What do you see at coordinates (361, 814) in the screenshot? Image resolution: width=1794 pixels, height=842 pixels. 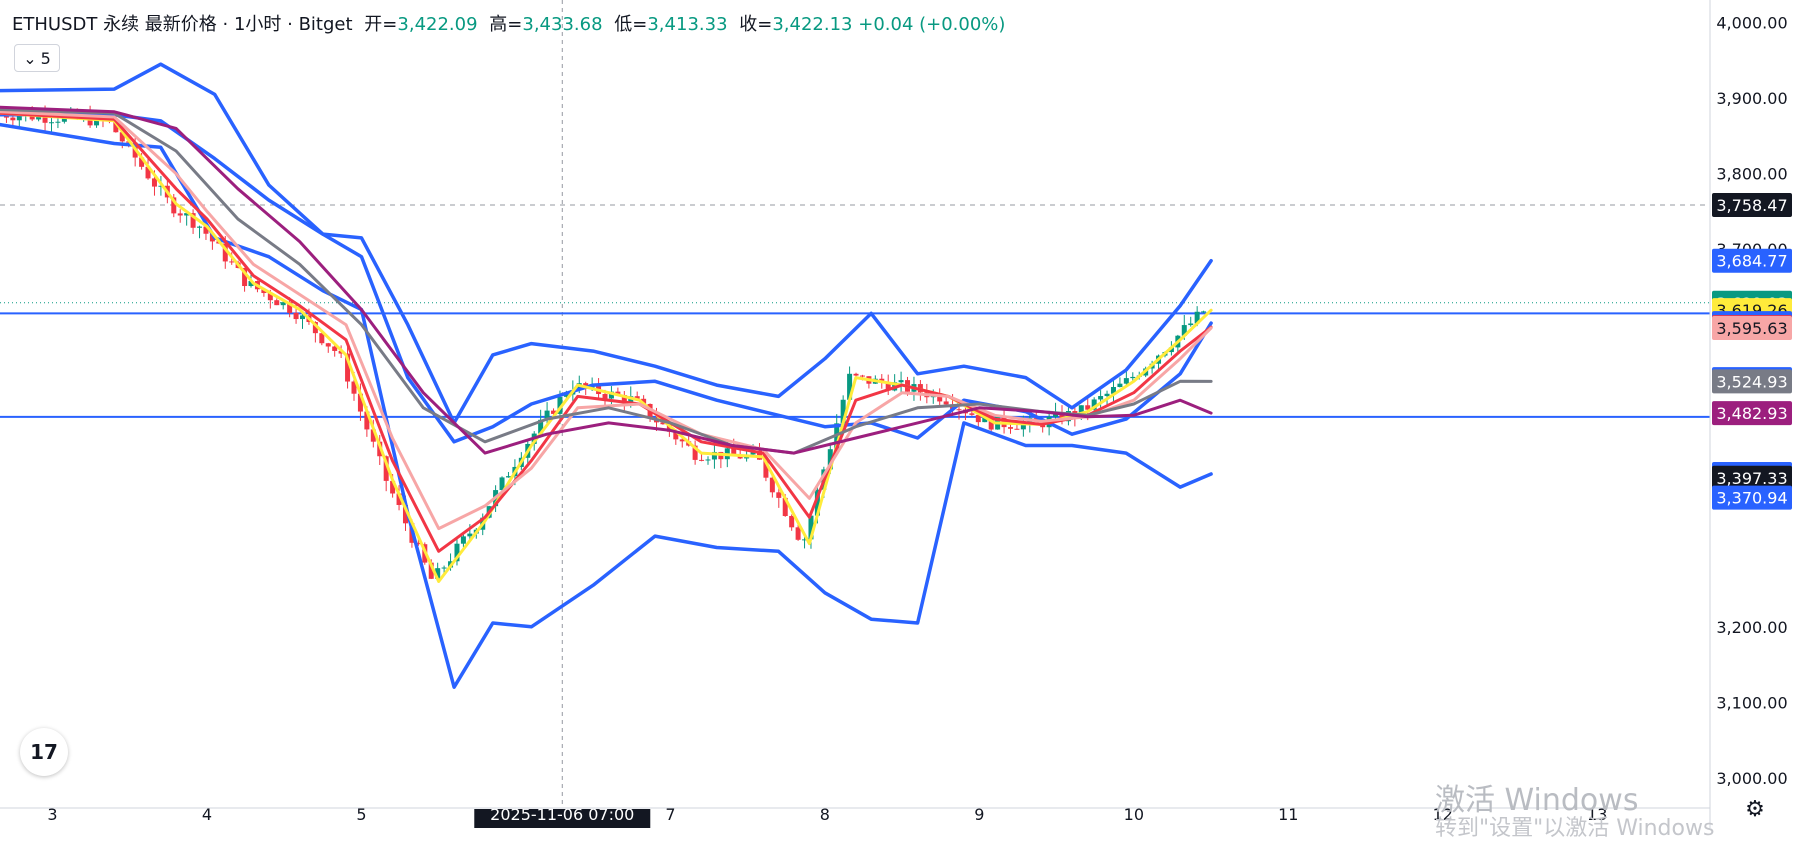 I see `time-tick-label: 5` at bounding box center [361, 814].